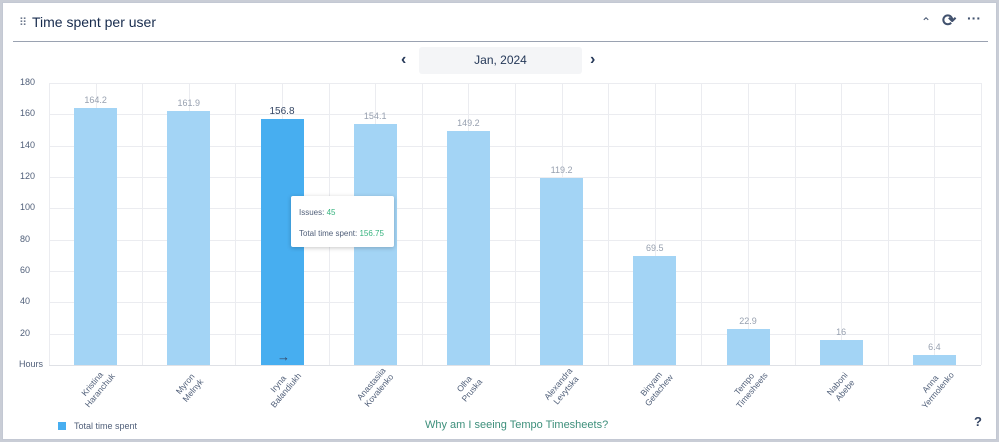 The width and height of the screenshot is (999, 442). I want to click on x-tick-label: Iryna Balandiukh, so click(282, 387).